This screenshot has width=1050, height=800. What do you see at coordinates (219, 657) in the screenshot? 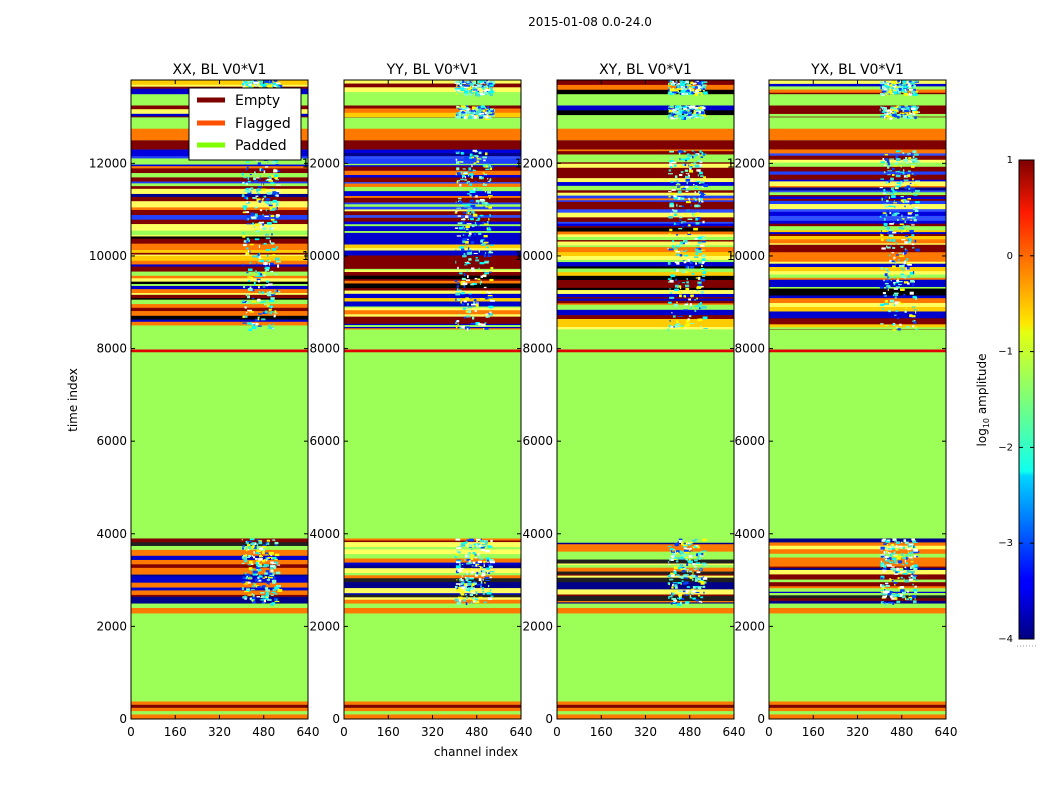
I see `band-padded` at bounding box center [219, 657].